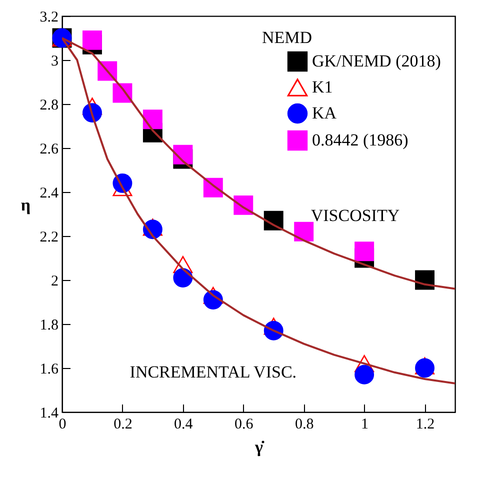 This screenshot has height=478, width=500. I want to click on legend-label: KA, so click(325, 113).